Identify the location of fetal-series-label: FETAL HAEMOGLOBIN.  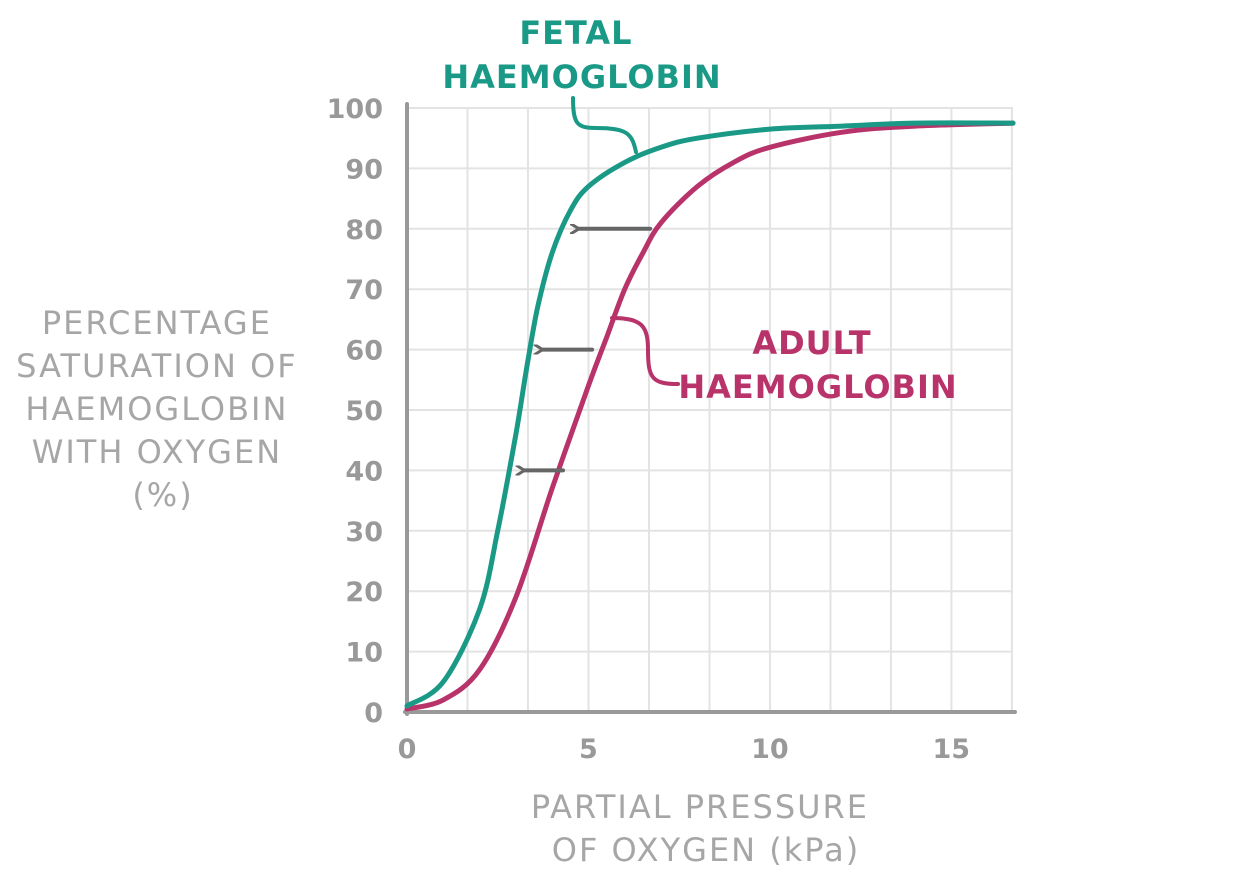
(581, 55).